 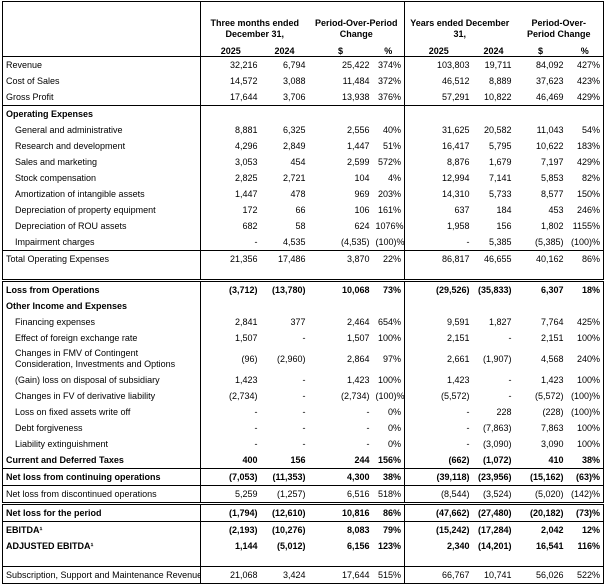 I want to click on value-cell: 522%, so click(x=585, y=575).